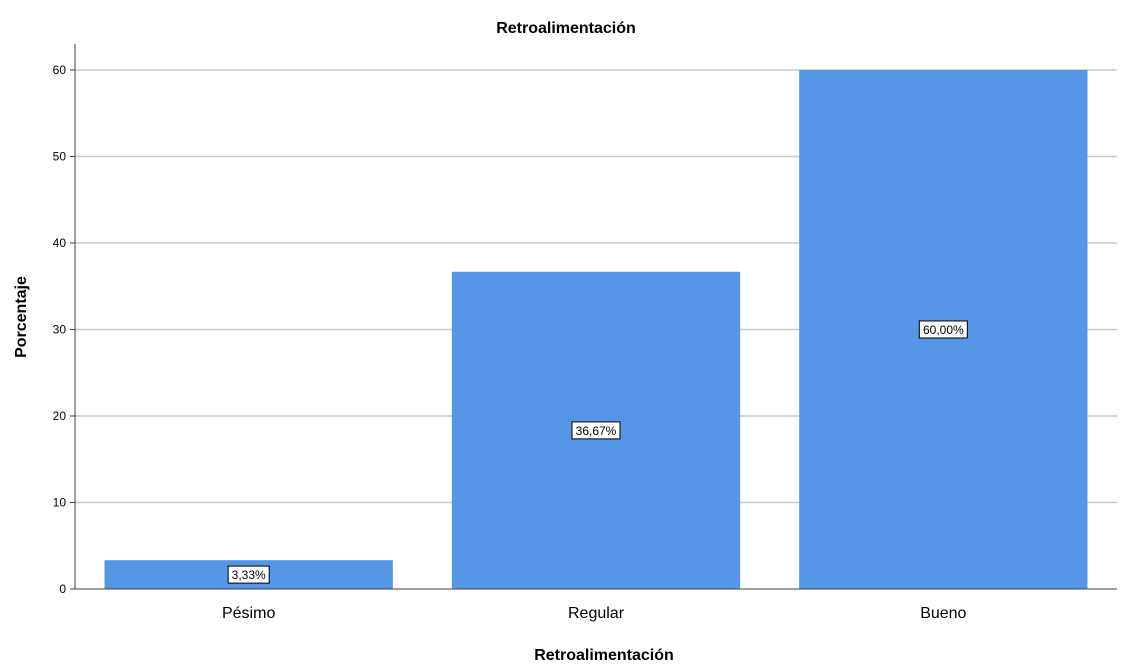 This screenshot has width=1132, height=667. Describe the element at coordinates (62, 589) in the screenshot. I see `y-tick-label: 0` at that location.